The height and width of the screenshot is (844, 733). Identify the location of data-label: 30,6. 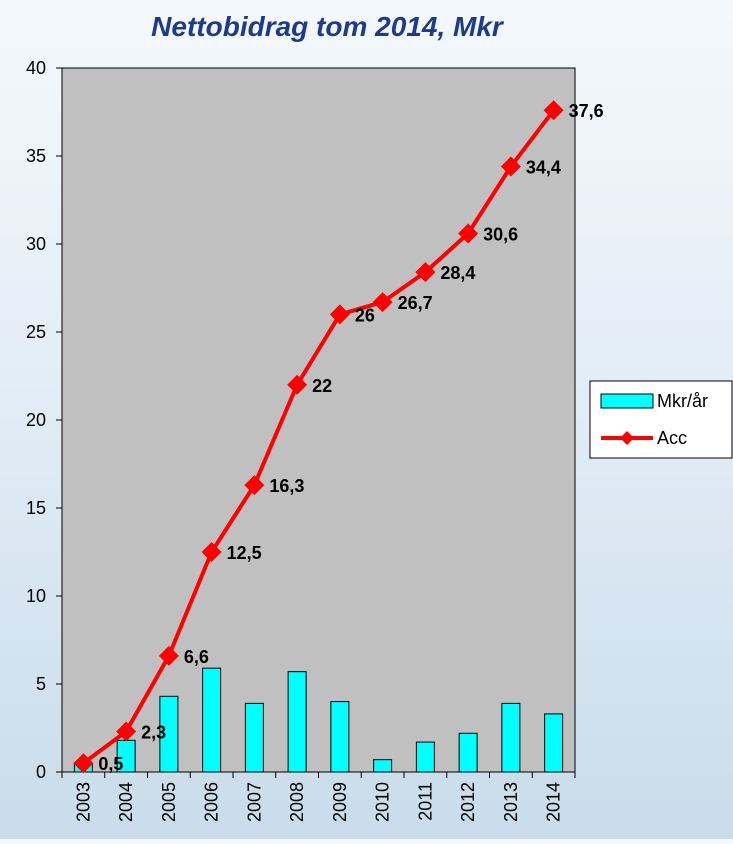
(500, 234).